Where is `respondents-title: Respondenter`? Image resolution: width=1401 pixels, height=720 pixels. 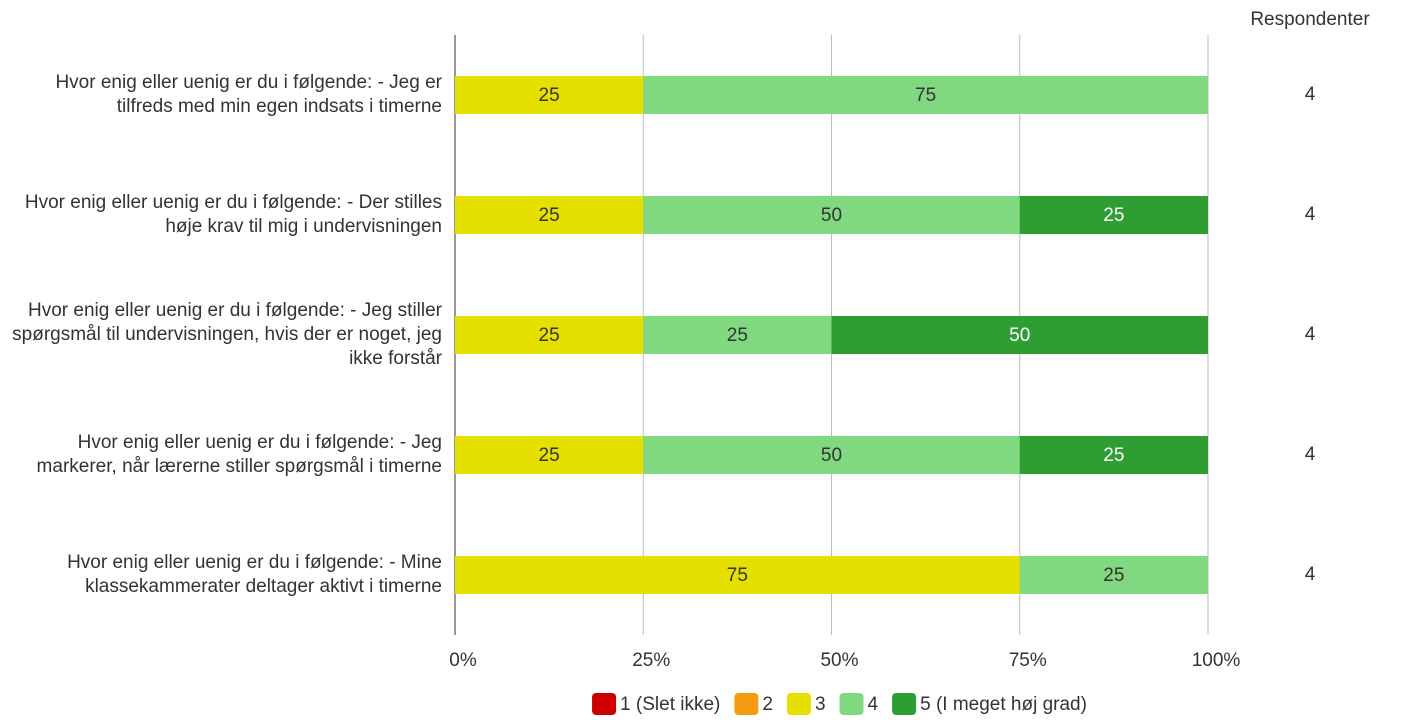 respondents-title: Respondenter is located at coordinates (1310, 19).